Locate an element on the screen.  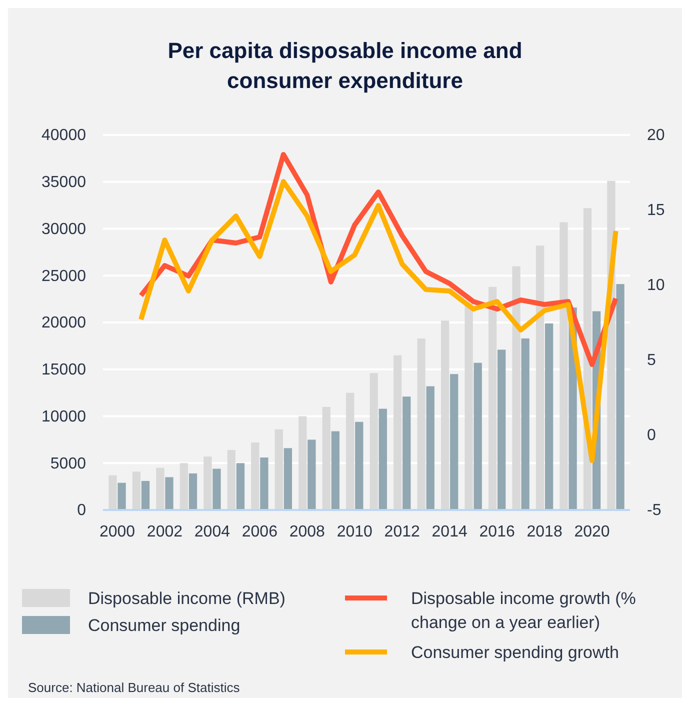
y-tick-label: 5000 is located at coordinates (68, 463).